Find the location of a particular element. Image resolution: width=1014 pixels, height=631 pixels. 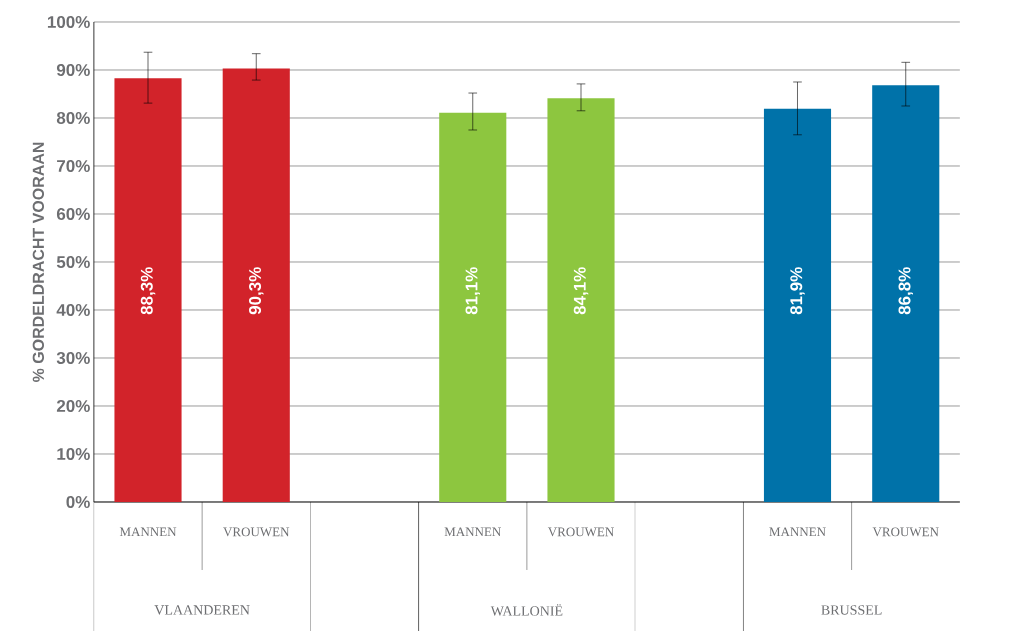

text: WALLONIË is located at coordinates (526, 610).